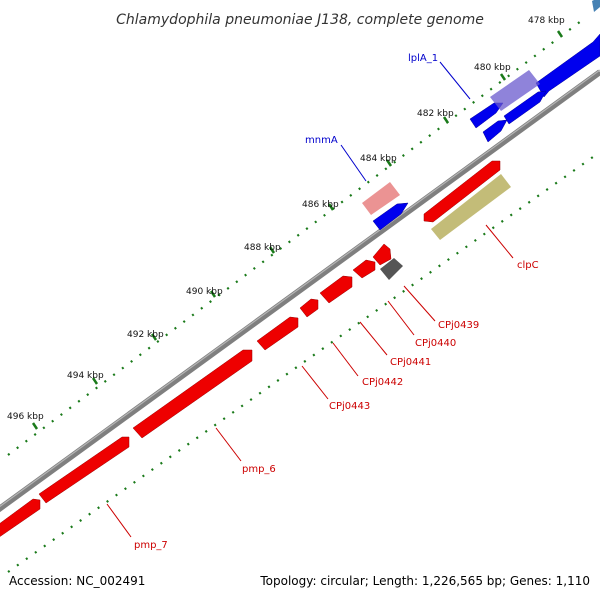 The height and width of the screenshot is (600, 600). Describe the element at coordinates (321, 140) in the screenshot. I see `label-mnmA: mnmA` at that location.